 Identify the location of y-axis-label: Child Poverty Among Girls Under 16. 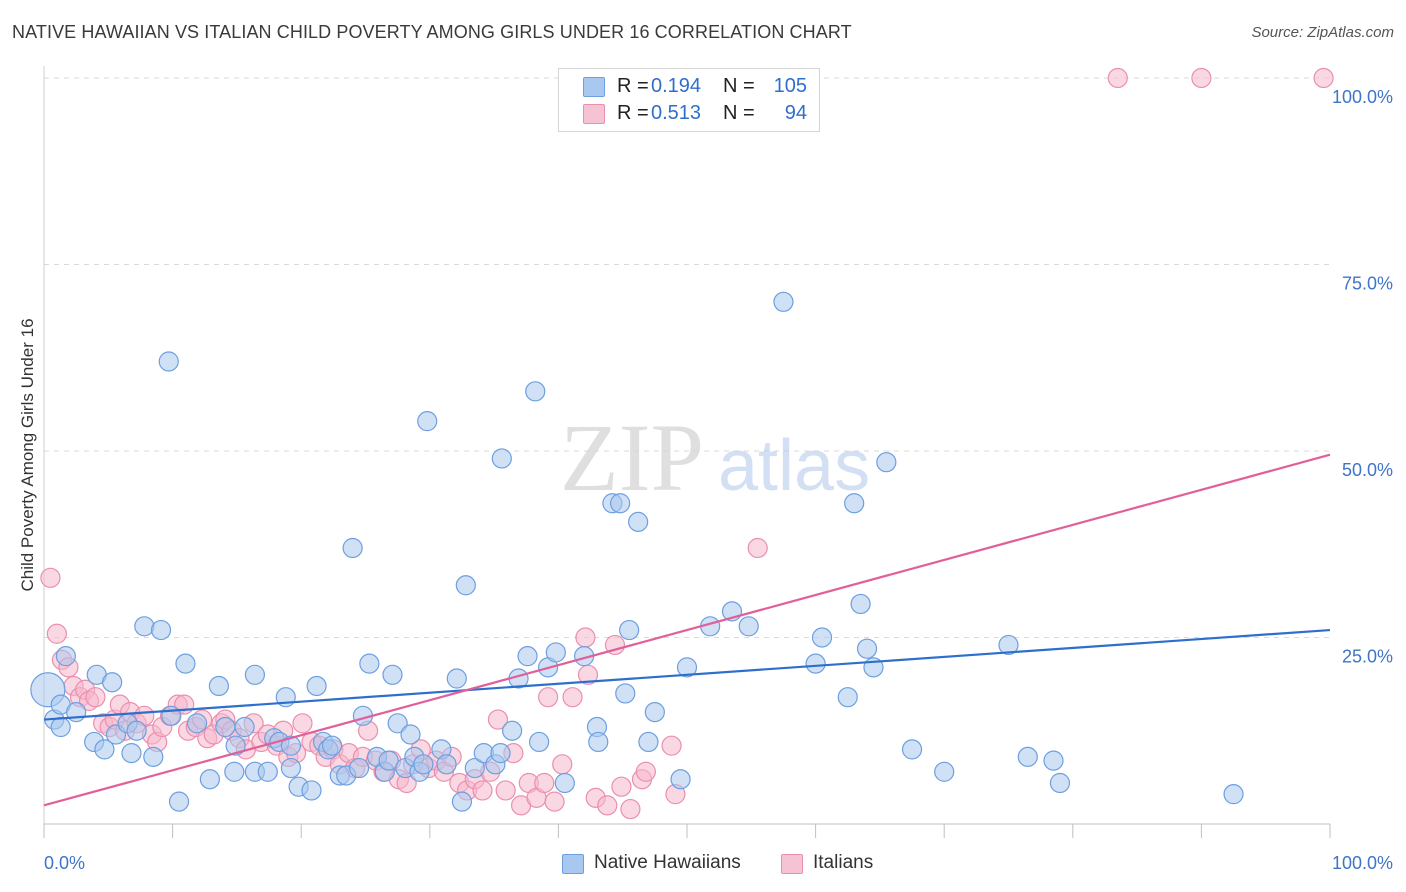
(27, 455).